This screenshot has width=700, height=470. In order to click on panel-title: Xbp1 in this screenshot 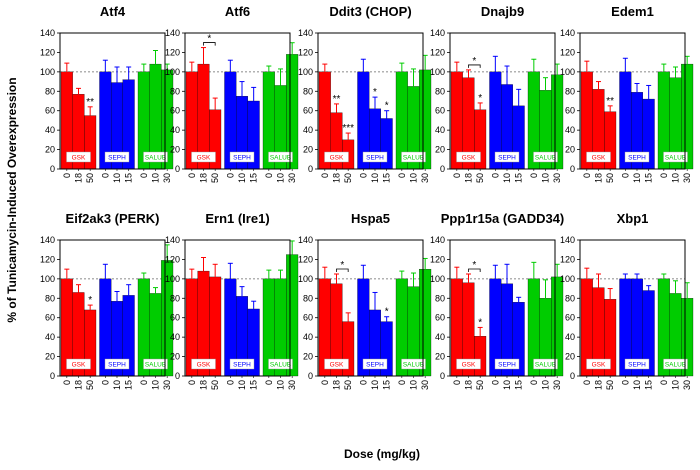, I will do `click(633, 218)`.